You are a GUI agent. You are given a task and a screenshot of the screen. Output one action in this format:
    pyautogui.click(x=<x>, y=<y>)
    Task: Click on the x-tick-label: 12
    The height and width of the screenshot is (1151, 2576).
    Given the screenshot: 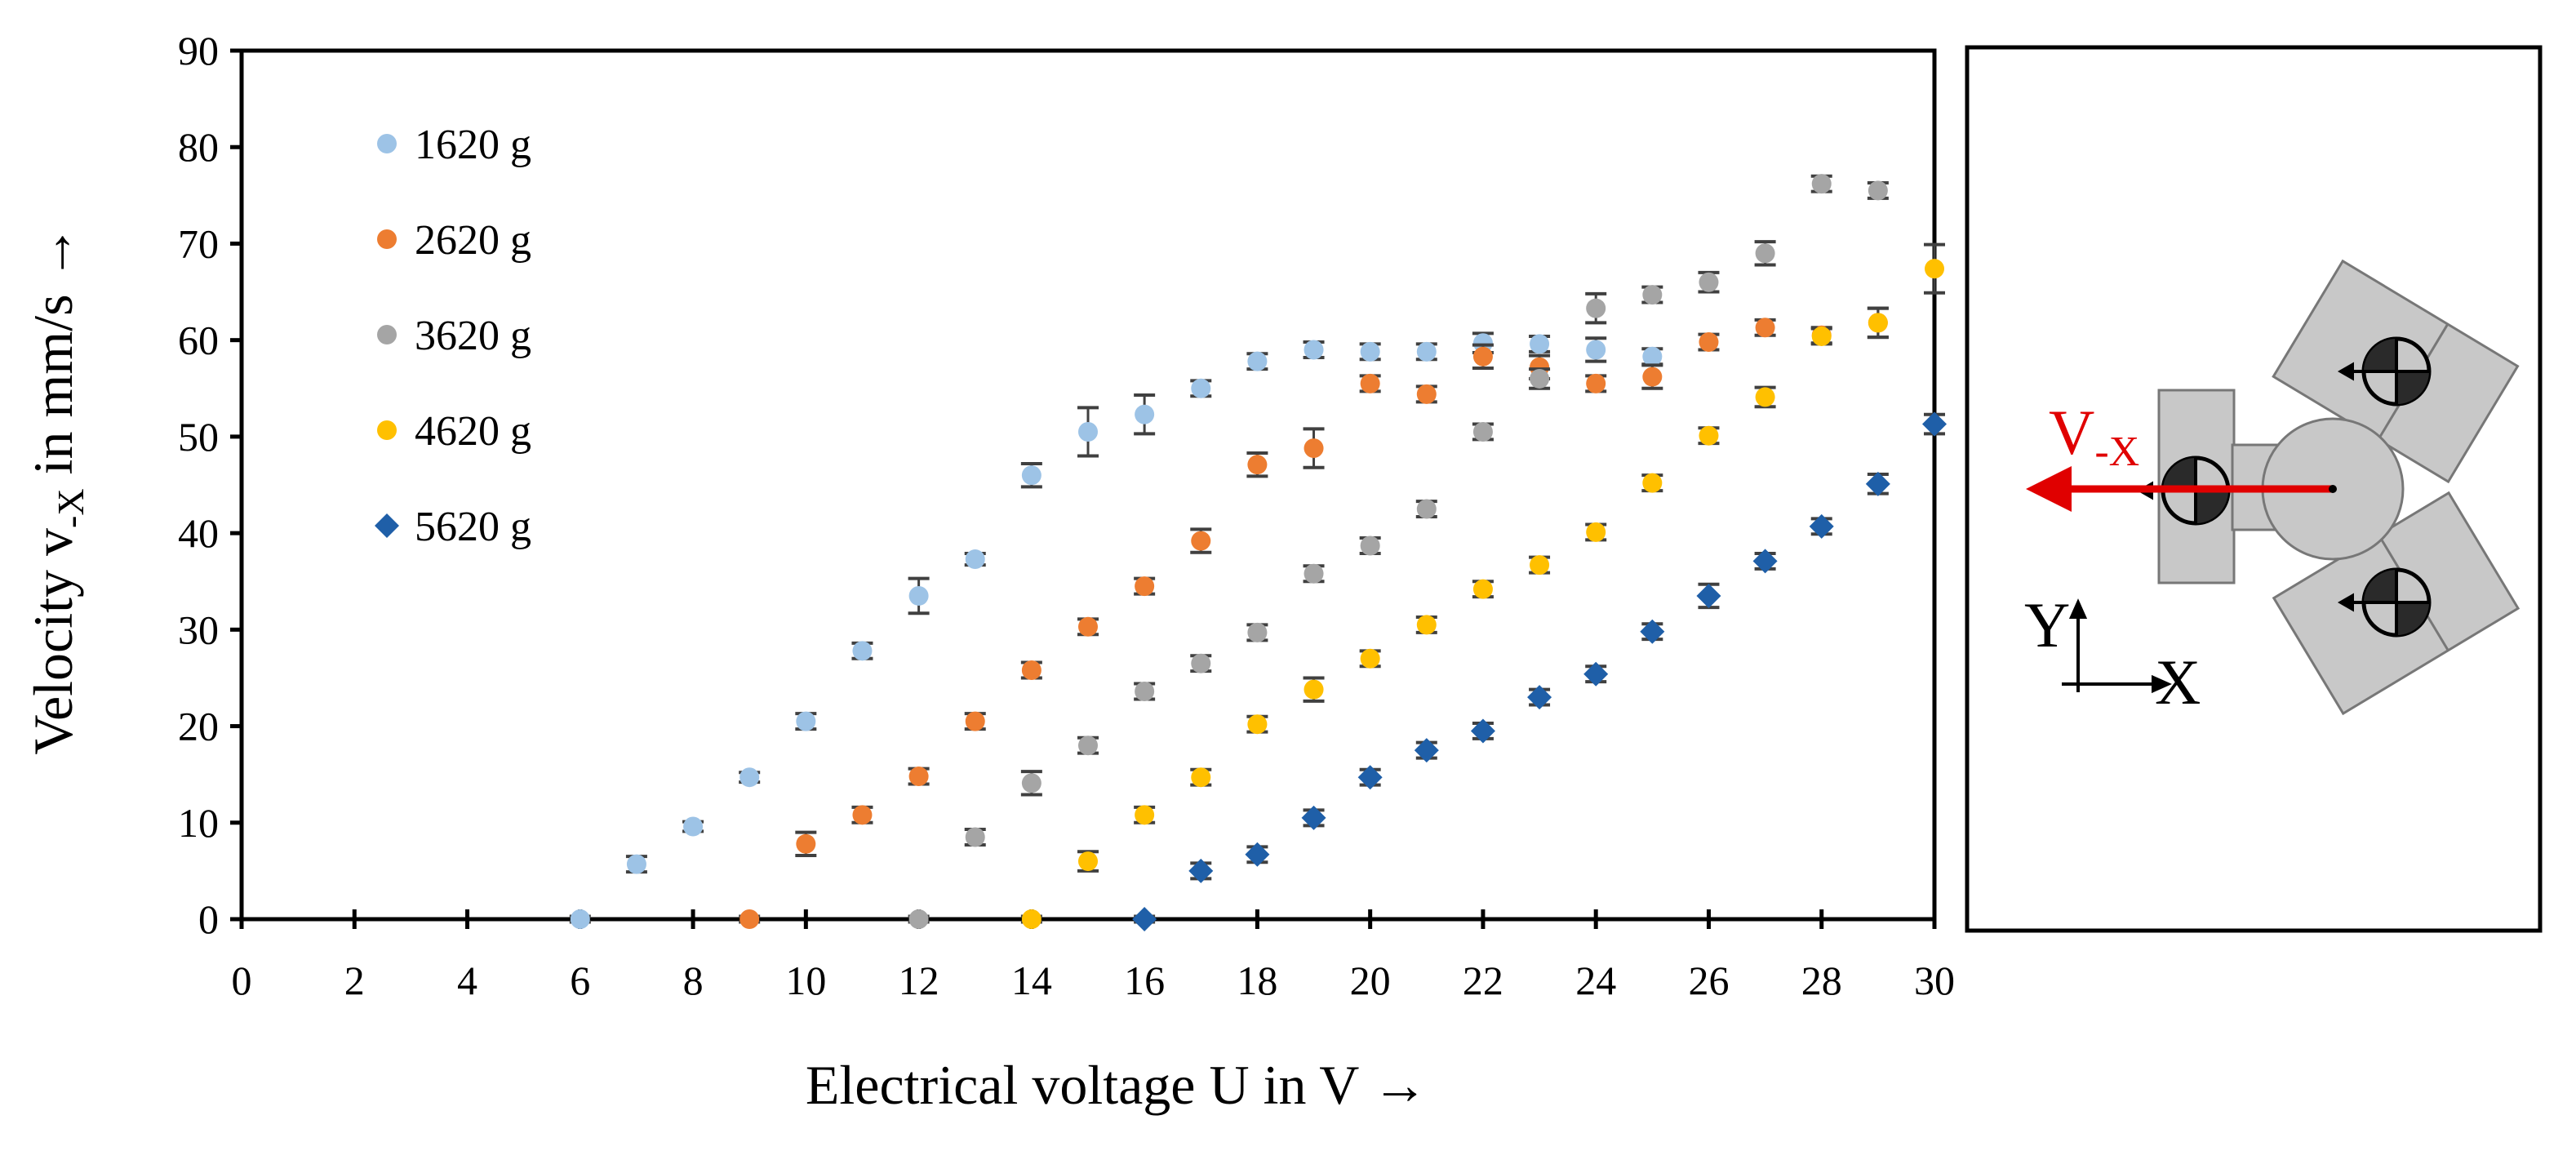 What is the action you would take?
    pyautogui.click(x=919, y=980)
    